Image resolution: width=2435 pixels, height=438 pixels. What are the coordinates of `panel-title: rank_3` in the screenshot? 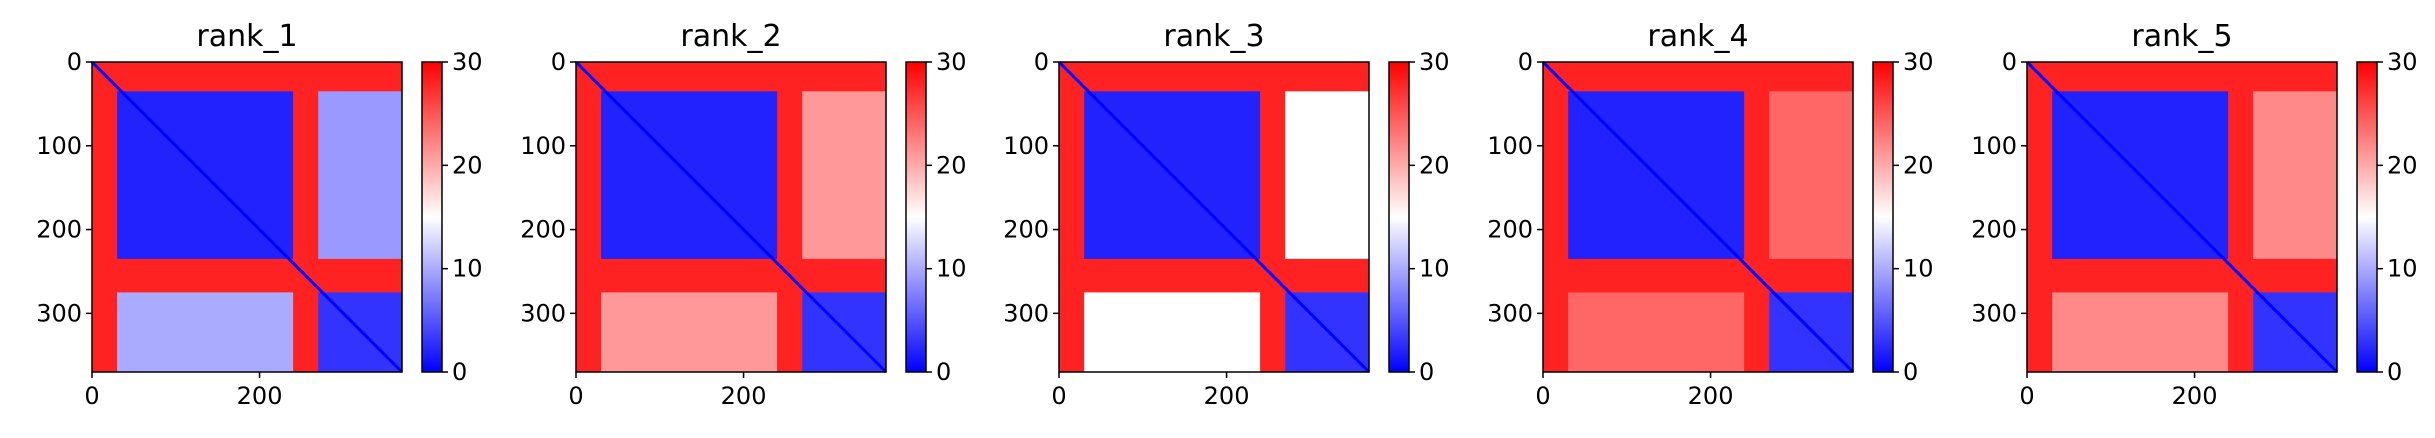 It's located at (1213, 36).